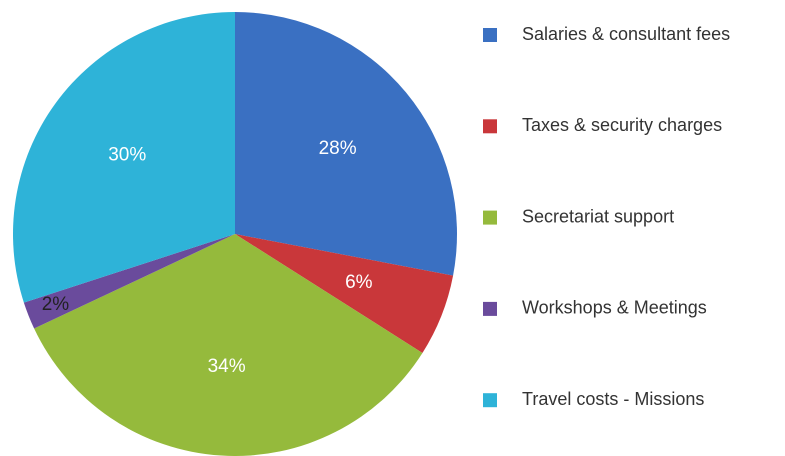 This screenshot has width=785, height=456. I want to click on slice-label: 28%, so click(338, 148).